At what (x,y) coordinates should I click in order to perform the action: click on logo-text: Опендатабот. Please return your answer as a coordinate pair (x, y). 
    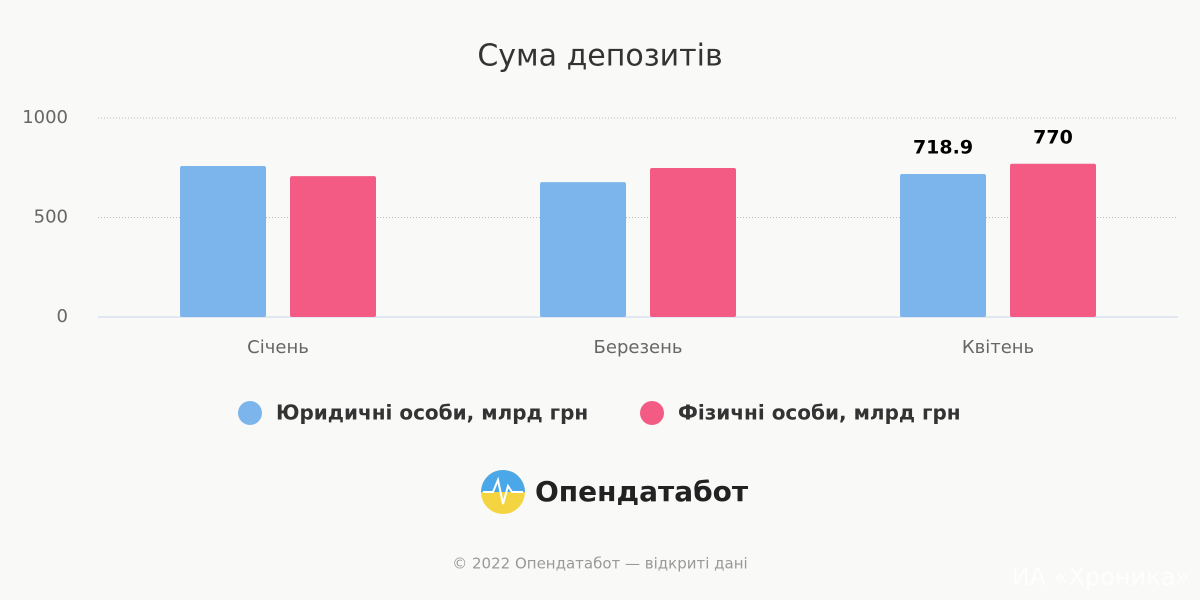
    Looking at the image, I should click on (642, 491).